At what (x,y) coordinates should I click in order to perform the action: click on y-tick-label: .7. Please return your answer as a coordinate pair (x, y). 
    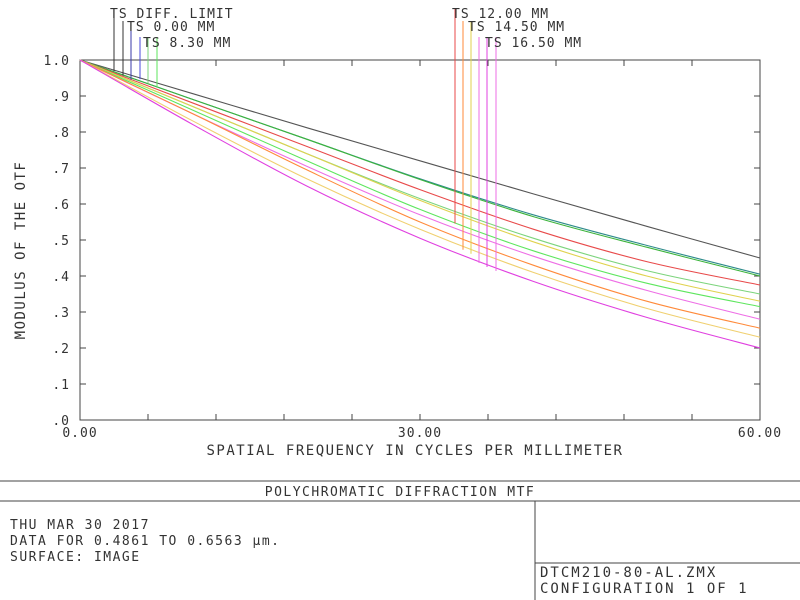
    Looking at the image, I should click on (61, 169).